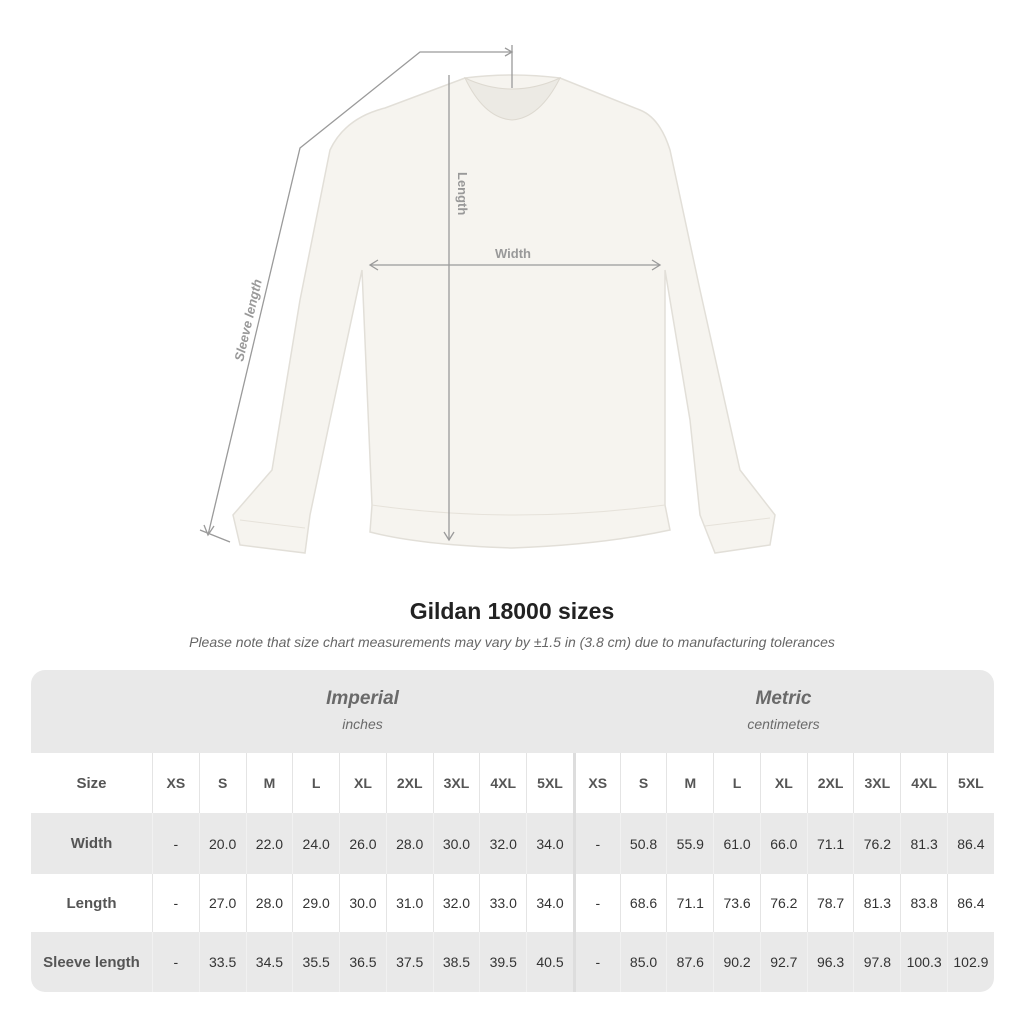 The height and width of the screenshot is (1024, 1024). I want to click on metric-heading: Metric, so click(783, 698).